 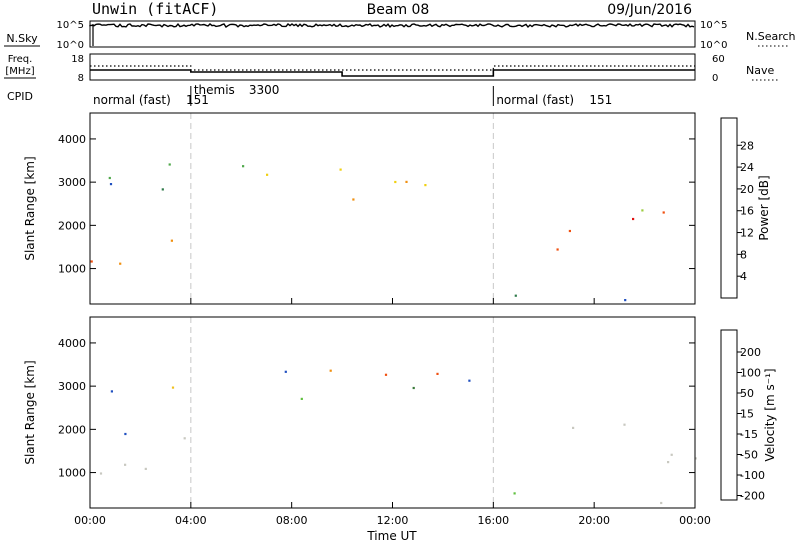 I want to click on nave-trace, so click(x=392, y=68).